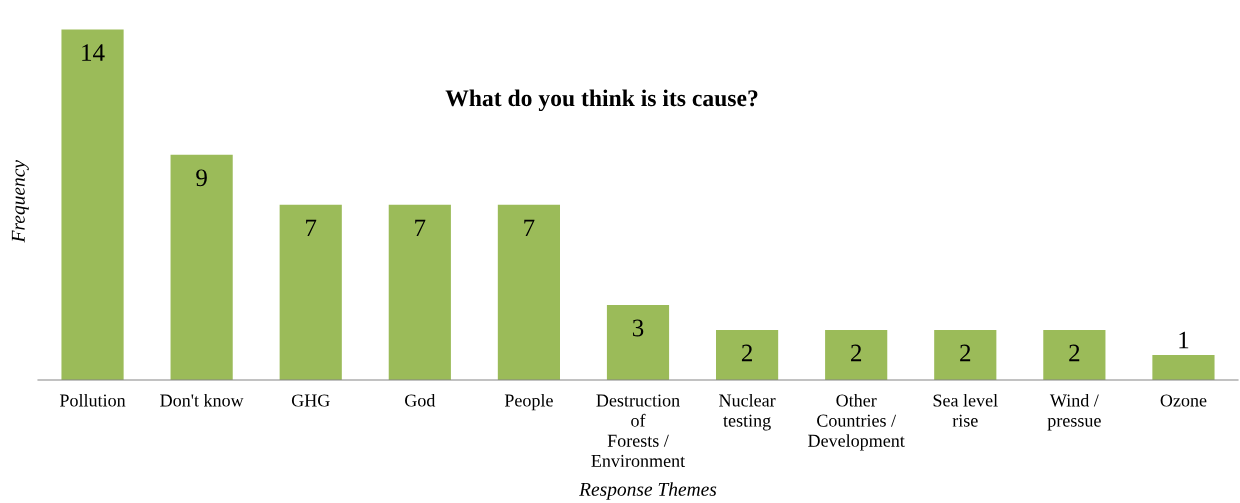  I want to click on data-label: 3, so click(638, 328).